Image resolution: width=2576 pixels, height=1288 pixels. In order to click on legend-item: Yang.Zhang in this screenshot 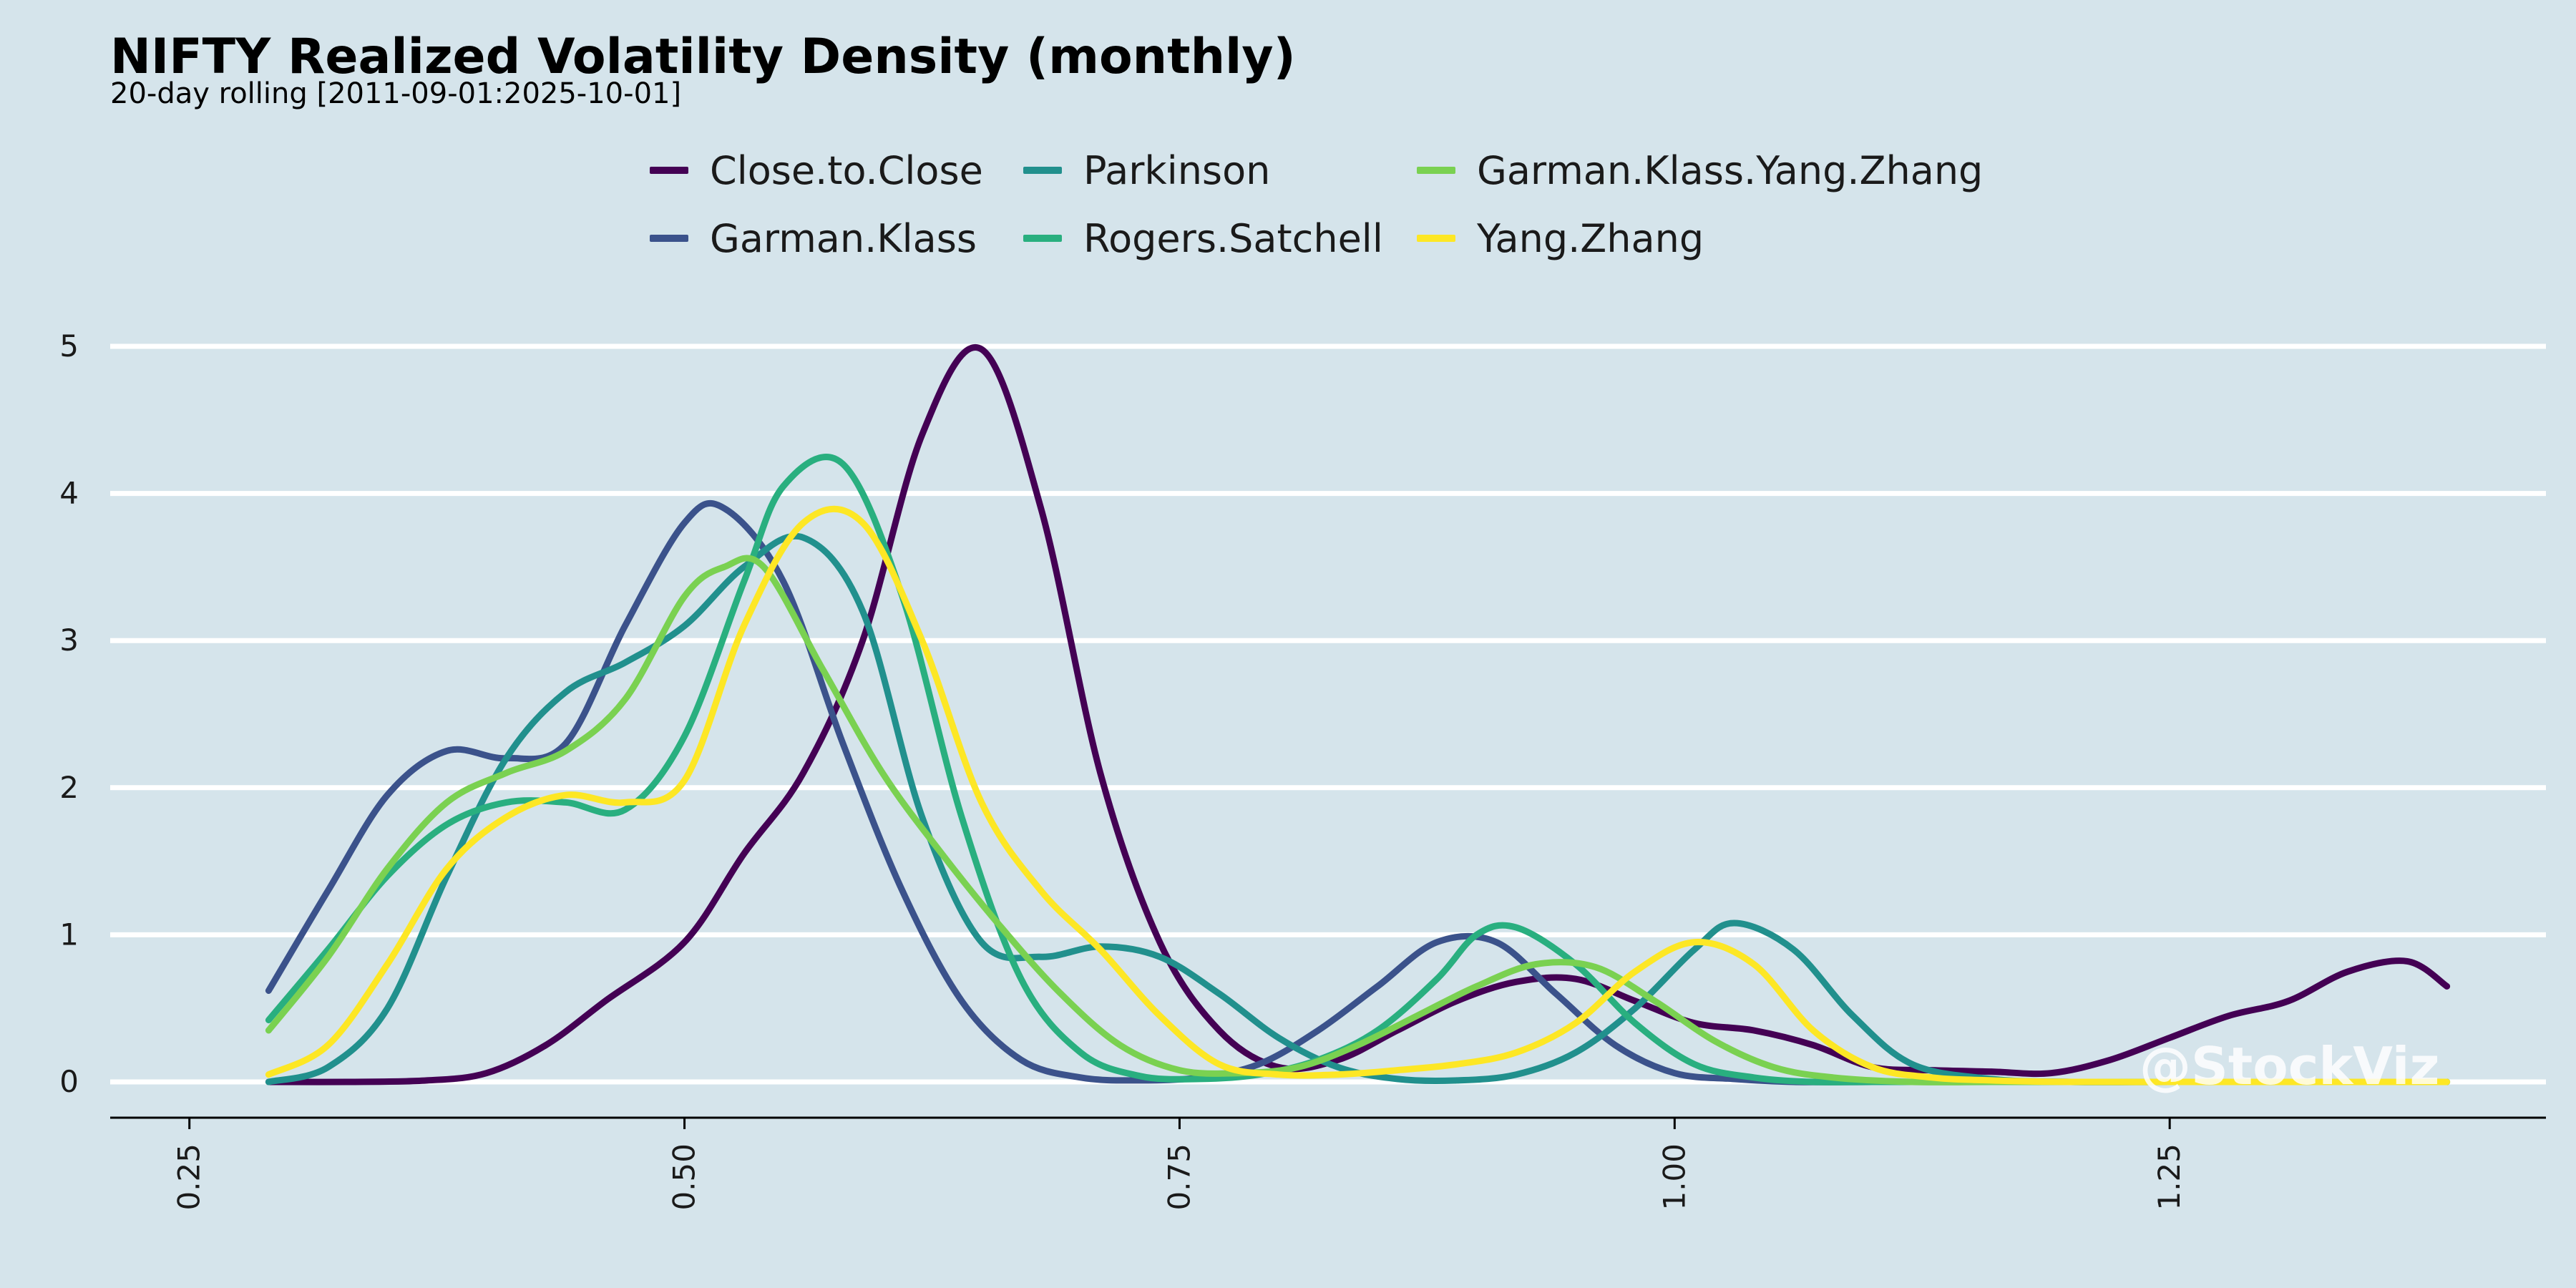, I will do `click(1560, 238)`.